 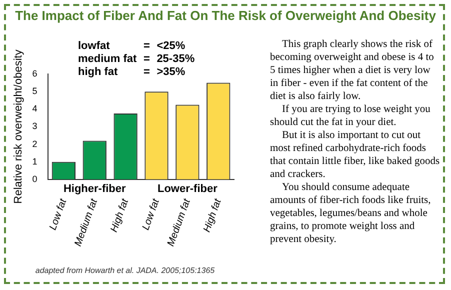 I want to click on y-axis-title: Relative risk overweight/obesity, so click(x=18, y=126).